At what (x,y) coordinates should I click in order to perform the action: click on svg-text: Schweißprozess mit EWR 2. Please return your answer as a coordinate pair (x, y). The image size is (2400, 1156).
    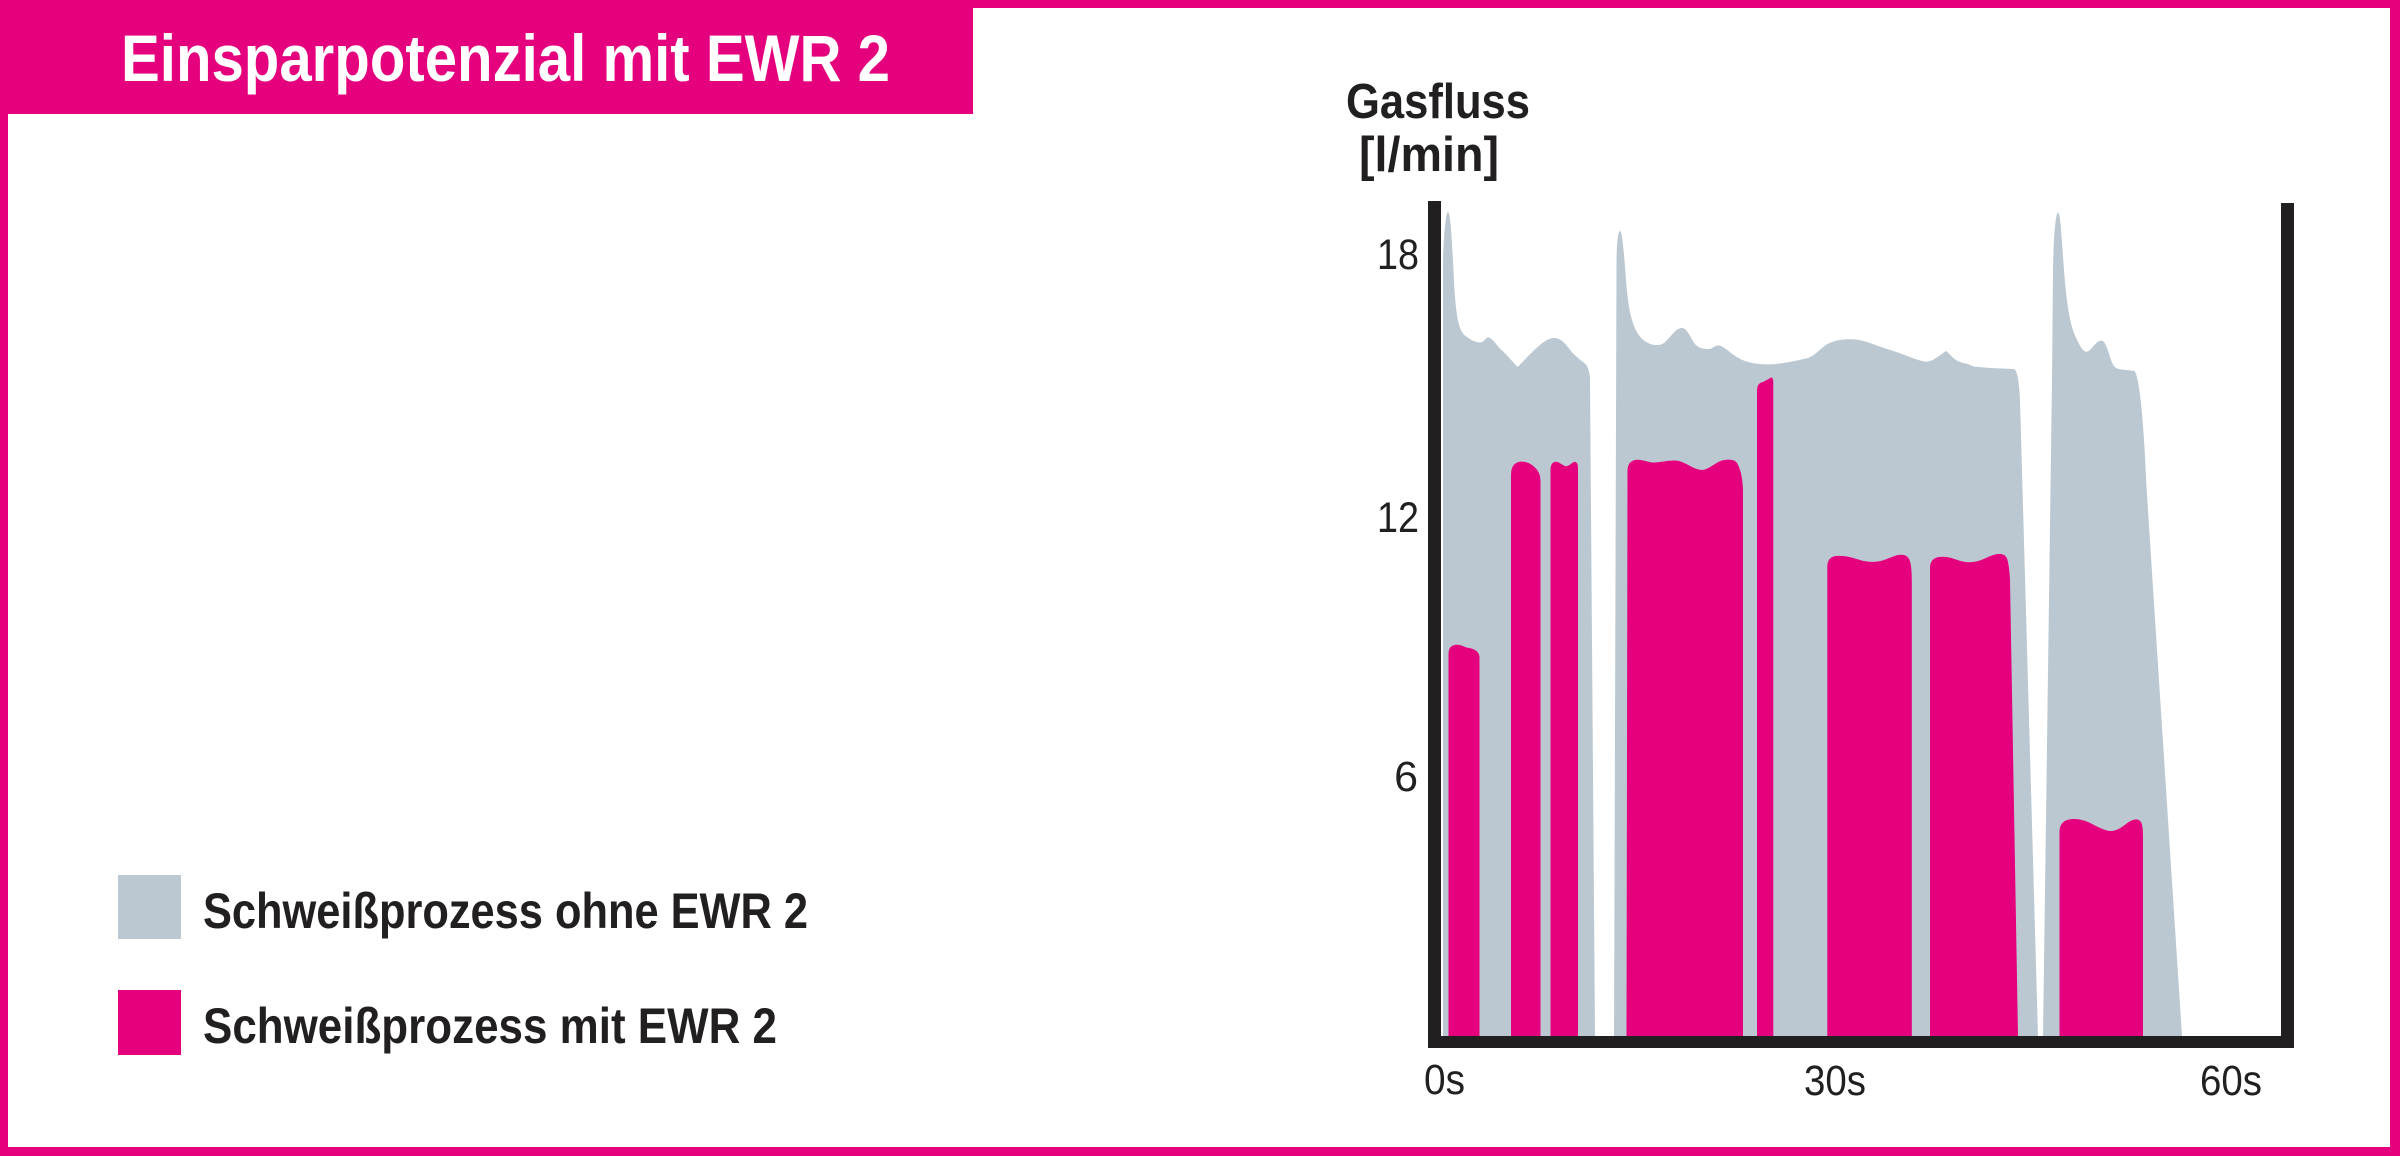
    Looking at the image, I should click on (490, 1026).